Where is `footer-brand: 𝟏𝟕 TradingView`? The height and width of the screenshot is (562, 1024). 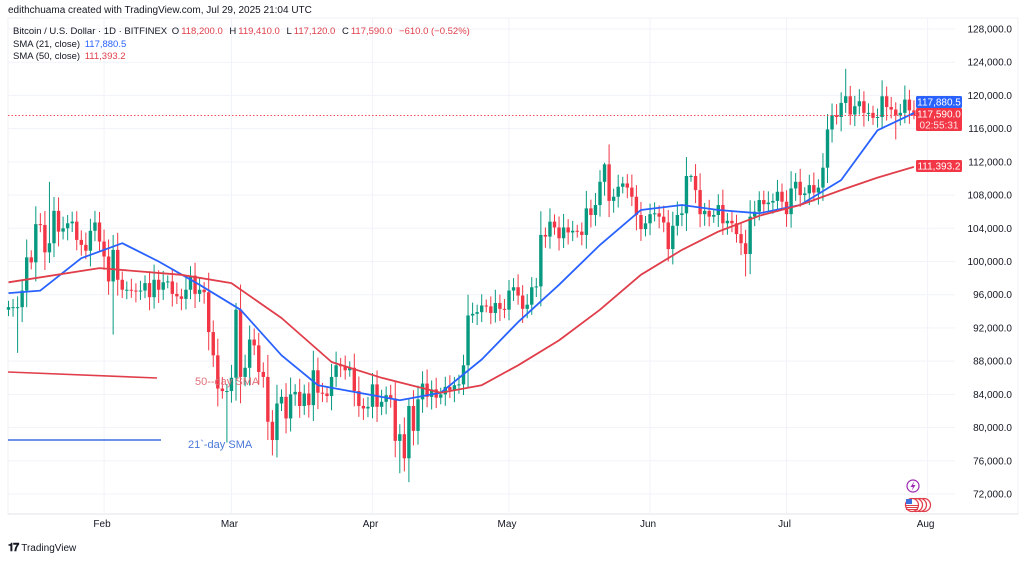 footer-brand: 𝟏𝟕 TradingView is located at coordinates (42, 548).